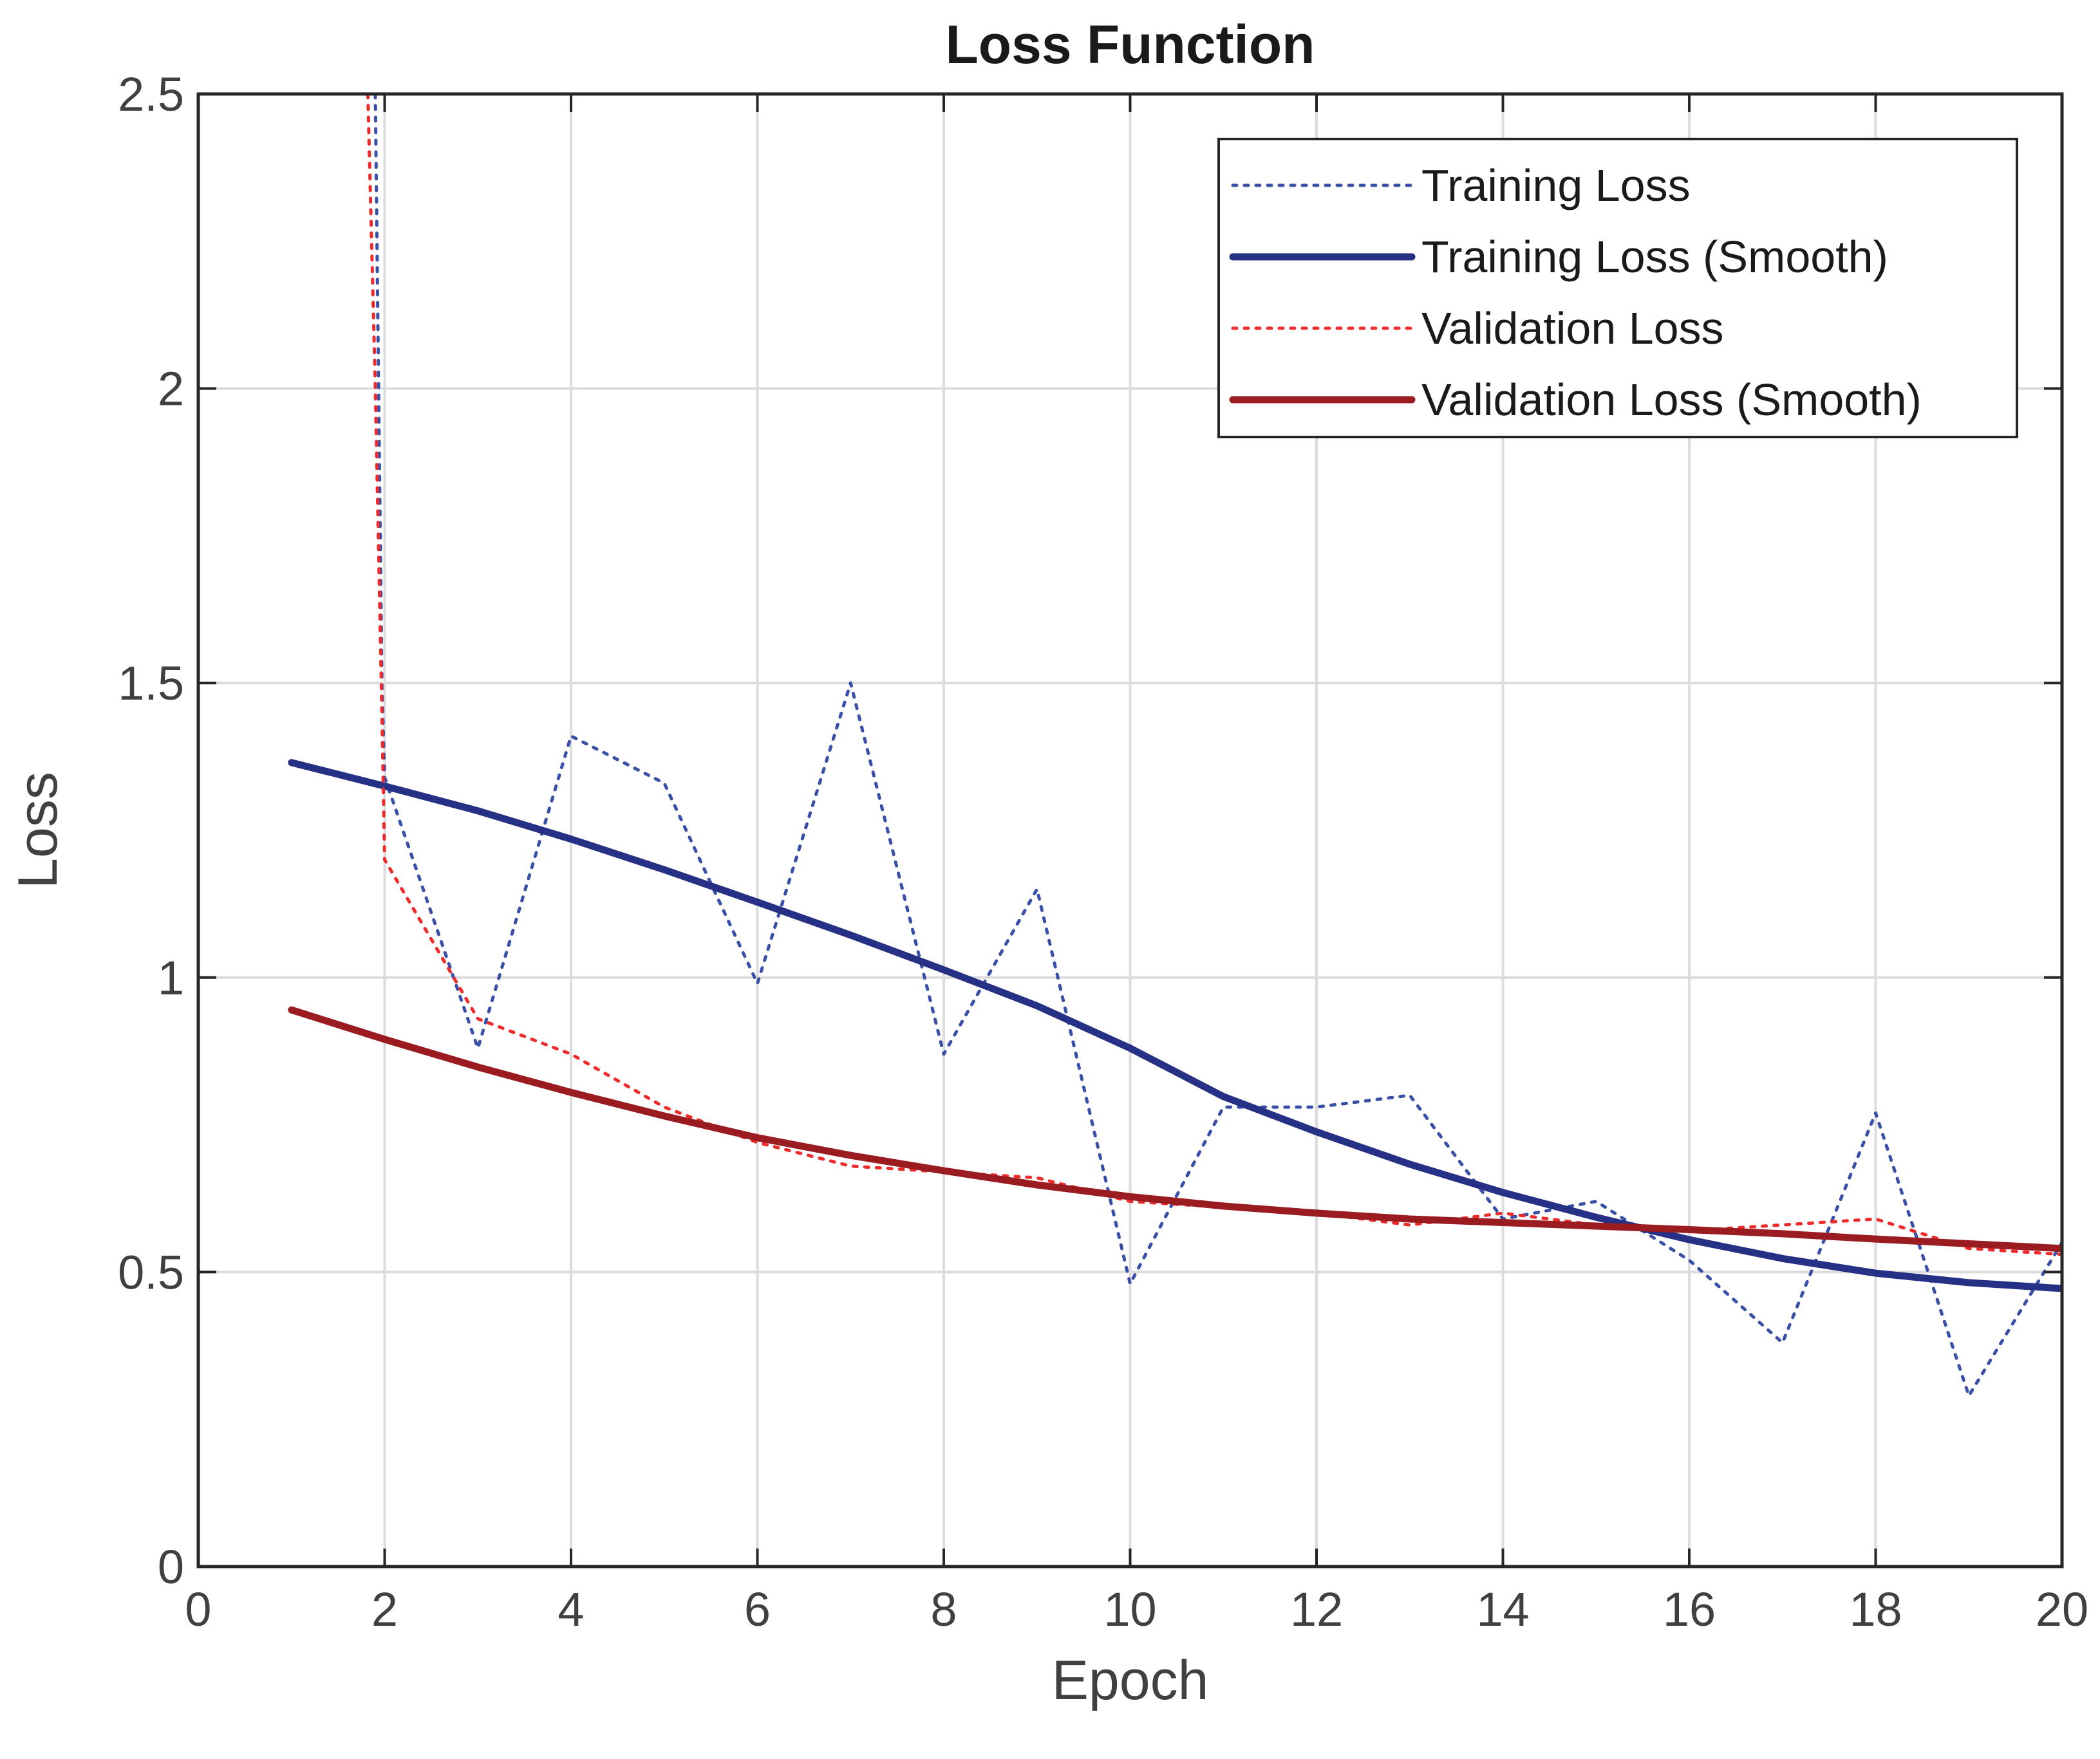  I want to click on legend-entry-label: Training Loss (Smooth), so click(1654, 257).